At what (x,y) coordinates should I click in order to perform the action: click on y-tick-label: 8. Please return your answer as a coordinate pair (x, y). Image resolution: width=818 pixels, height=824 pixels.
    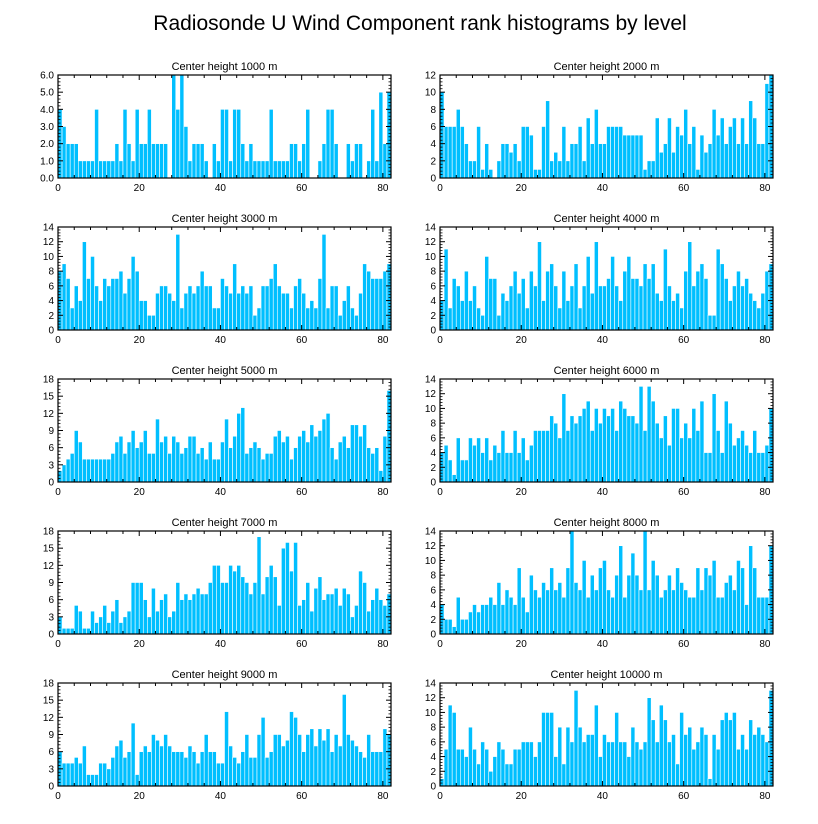
    Looking at the image, I should click on (51, 272).